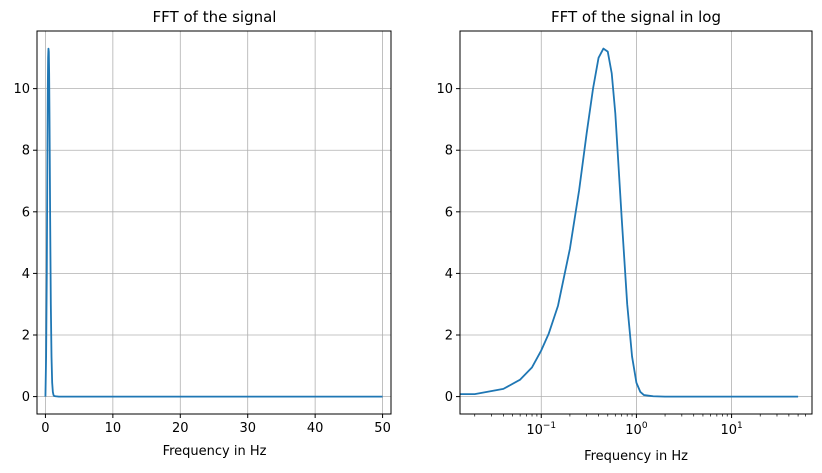 The width and height of the screenshot is (822, 473). I want to click on x-tick-label: 10⁻¹, so click(541, 429).